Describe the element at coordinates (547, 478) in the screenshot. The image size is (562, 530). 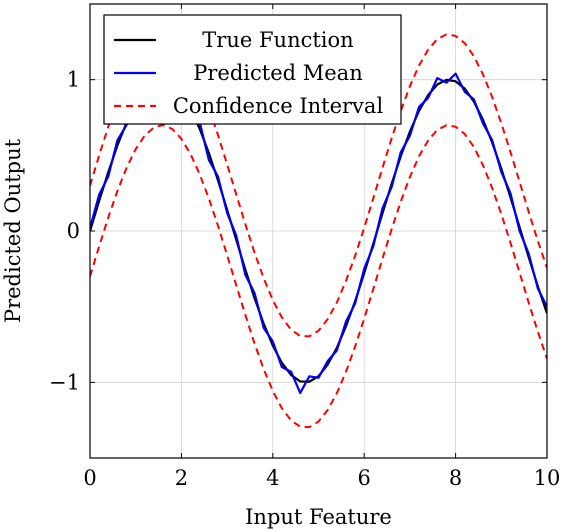
I see `x-tick-label: 10` at that location.